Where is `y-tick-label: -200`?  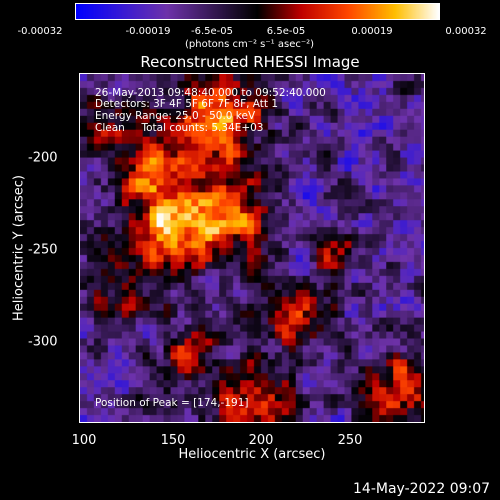
y-tick-label: -200 is located at coordinates (43, 158).